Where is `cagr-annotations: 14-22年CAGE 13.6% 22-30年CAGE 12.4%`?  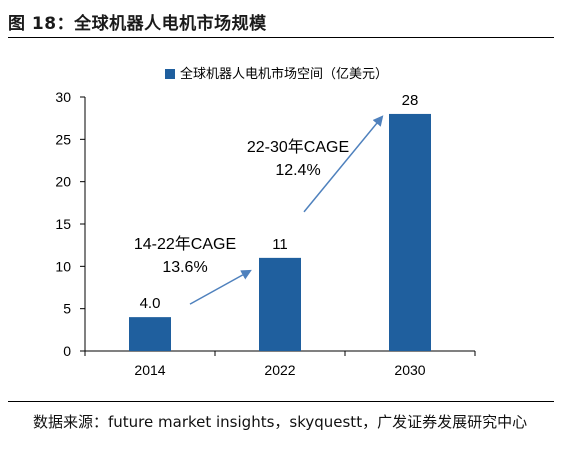
cagr-annotations: 14-22年CAGE 13.6% 22-30年CAGE 12.4% is located at coordinates (241, 207).